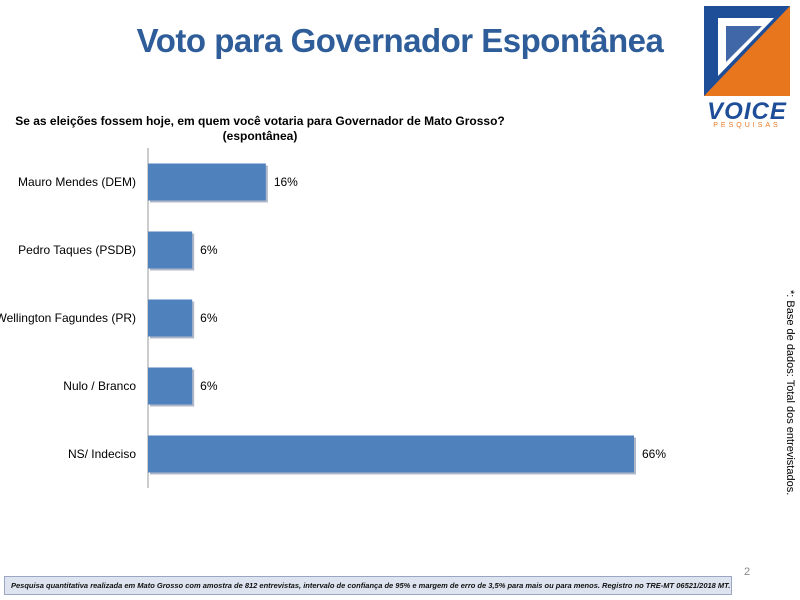 The height and width of the screenshot is (600, 800). I want to click on page-number: 2, so click(747, 572).